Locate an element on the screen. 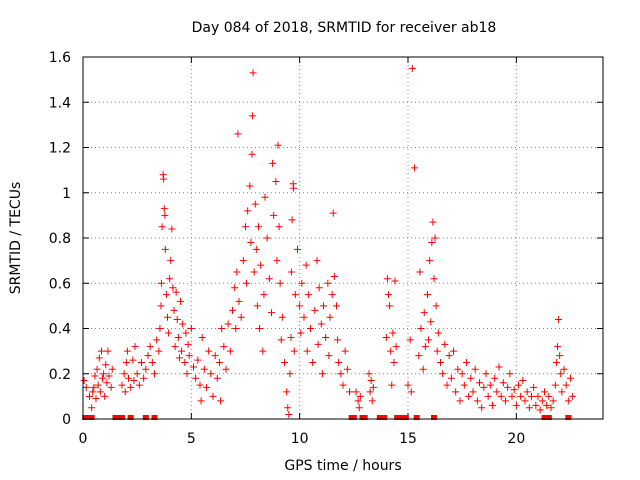 This screenshot has height=480, width=640. y-tick-label: 1.2 is located at coordinates (60, 149).